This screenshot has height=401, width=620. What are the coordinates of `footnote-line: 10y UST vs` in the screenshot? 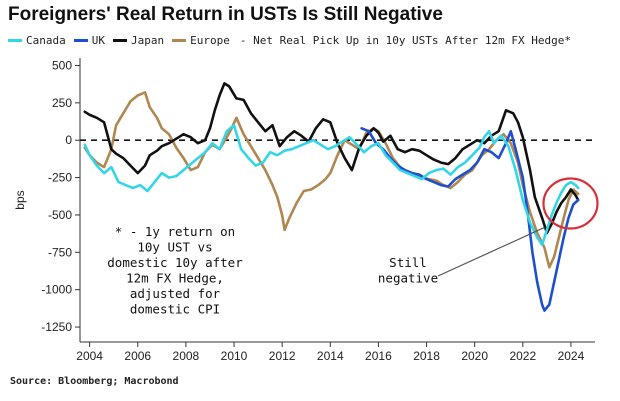 It's located at (174, 247).